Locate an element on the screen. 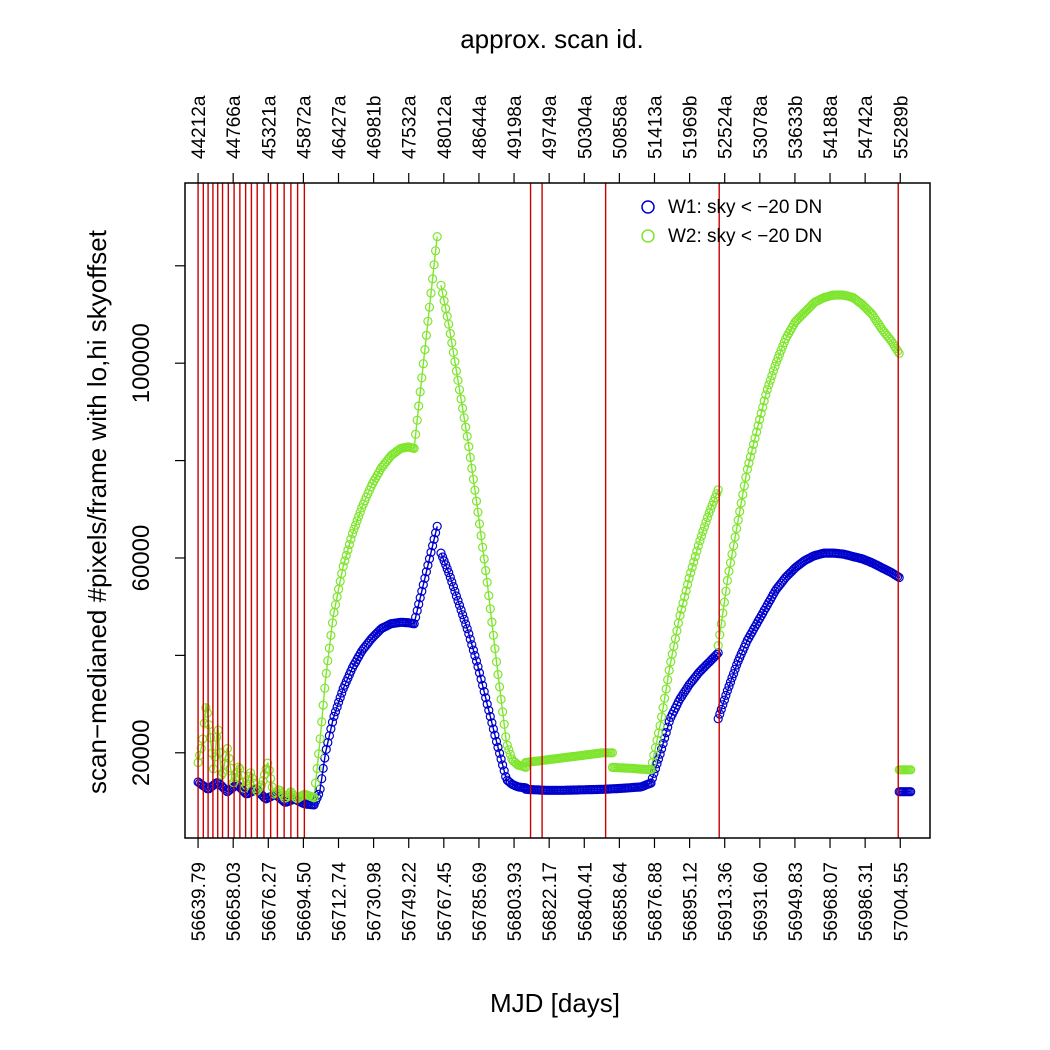 The width and height of the screenshot is (1050, 1050). x-tick-label-top: 52524a is located at coordinates (726, 127).